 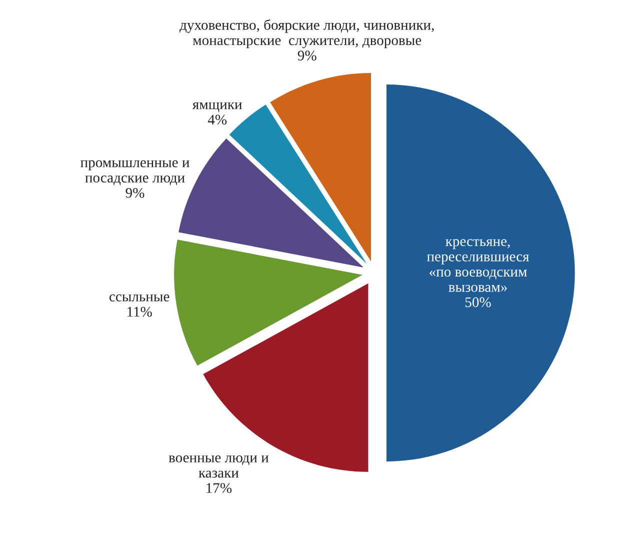 What do you see at coordinates (218, 466) in the screenshot?
I see `slice-label: военные люди и казаки` at bounding box center [218, 466].